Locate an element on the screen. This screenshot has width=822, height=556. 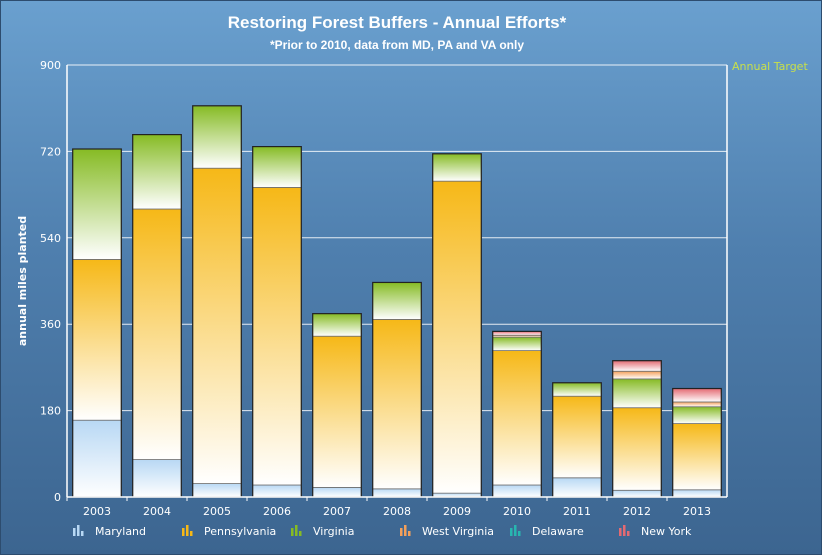
legend-item-delaware: Delaware is located at coordinates (547, 531).